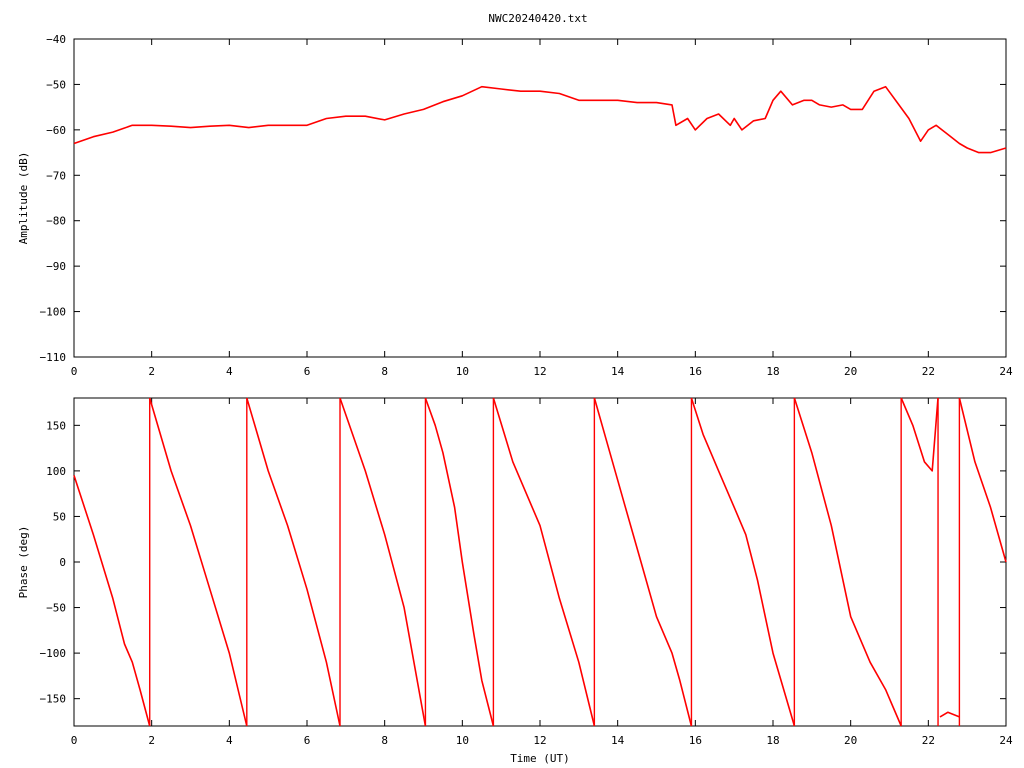  I want to click on phase-ylabel: Phase (deg), so click(23, 562).